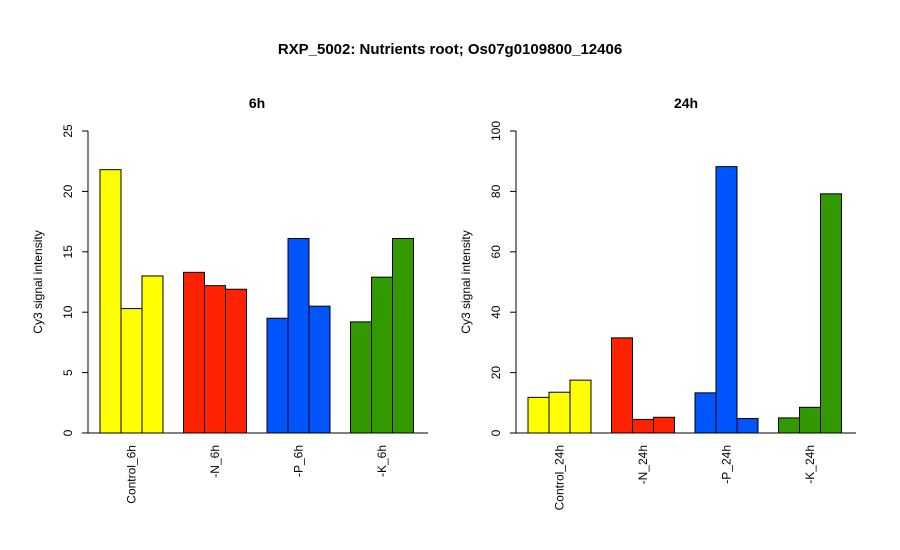  I want to click on x-category-label: -K_24h, so click(810, 464).